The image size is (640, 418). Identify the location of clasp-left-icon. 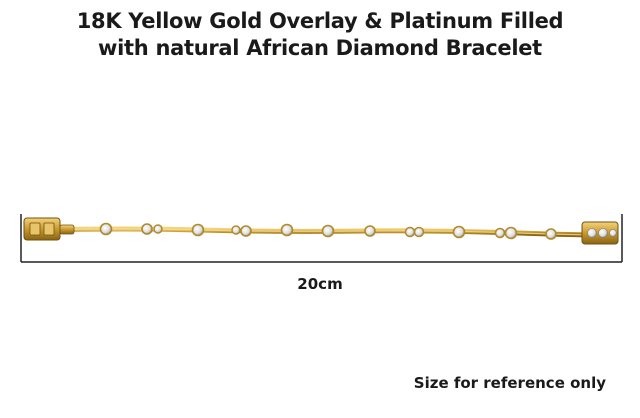
(49, 229).